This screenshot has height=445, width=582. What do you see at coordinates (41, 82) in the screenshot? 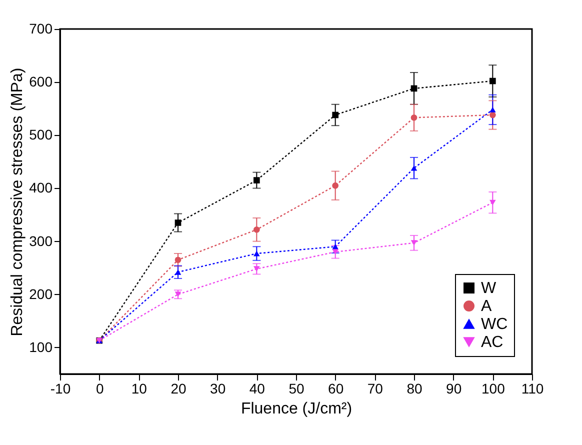
I see `y-tick-label: 600` at bounding box center [41, 82].